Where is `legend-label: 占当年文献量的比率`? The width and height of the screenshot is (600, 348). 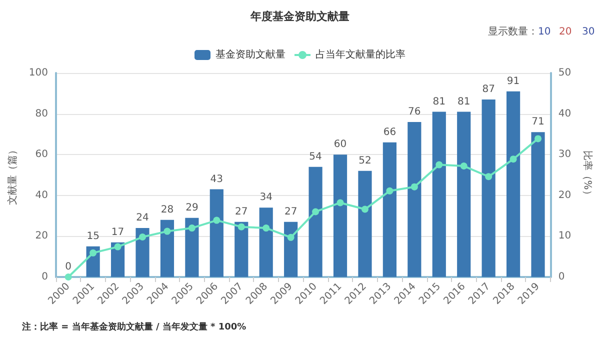 legend-label: 占当年文献量的比率 is located at coordinates (361, 54).